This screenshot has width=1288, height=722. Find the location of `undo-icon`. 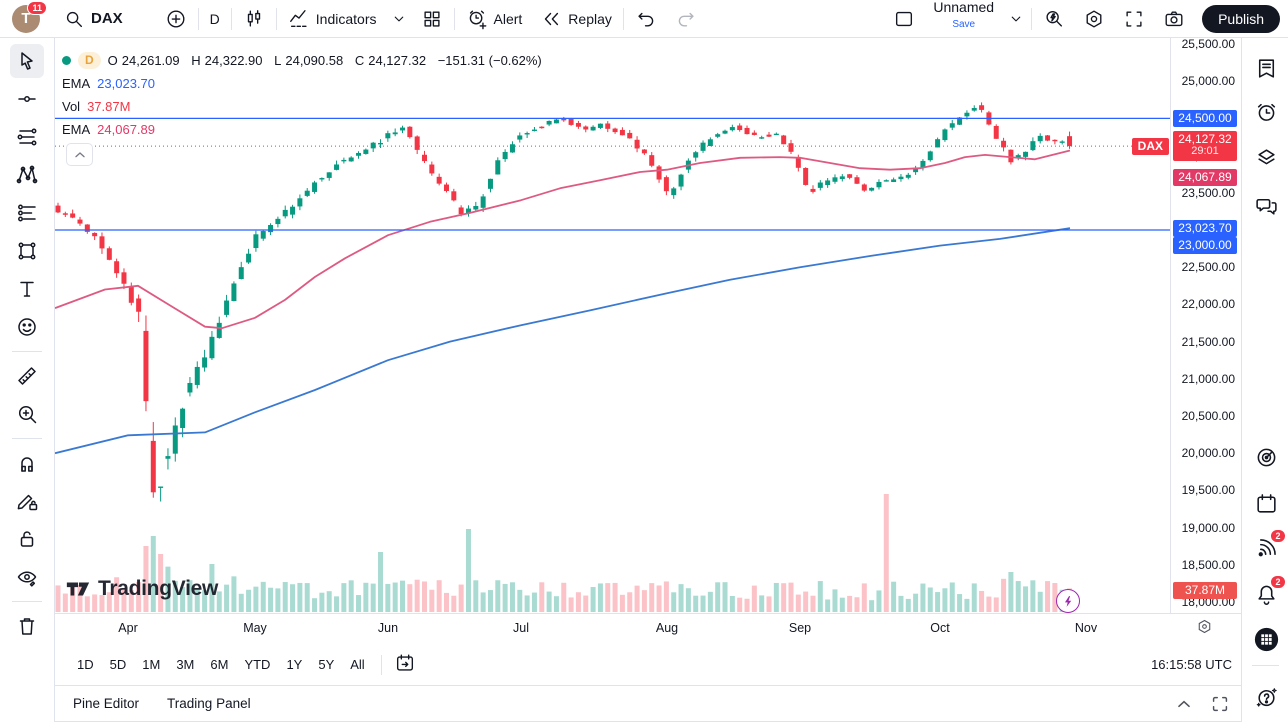

undo-icon is located at coordinates (646, 19).